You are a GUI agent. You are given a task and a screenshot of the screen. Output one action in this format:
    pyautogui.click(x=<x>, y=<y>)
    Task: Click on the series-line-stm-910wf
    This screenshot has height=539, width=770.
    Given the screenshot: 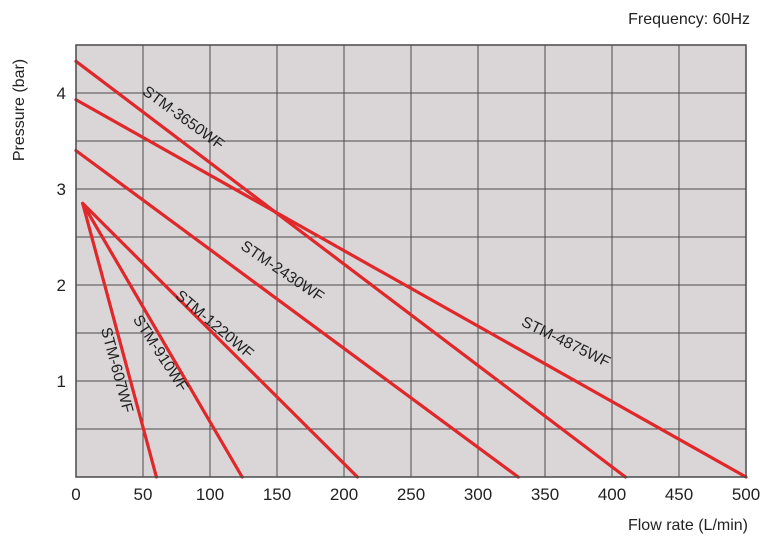 What is the action you would take?
    pyautogui.click(x=162, y=340)
    